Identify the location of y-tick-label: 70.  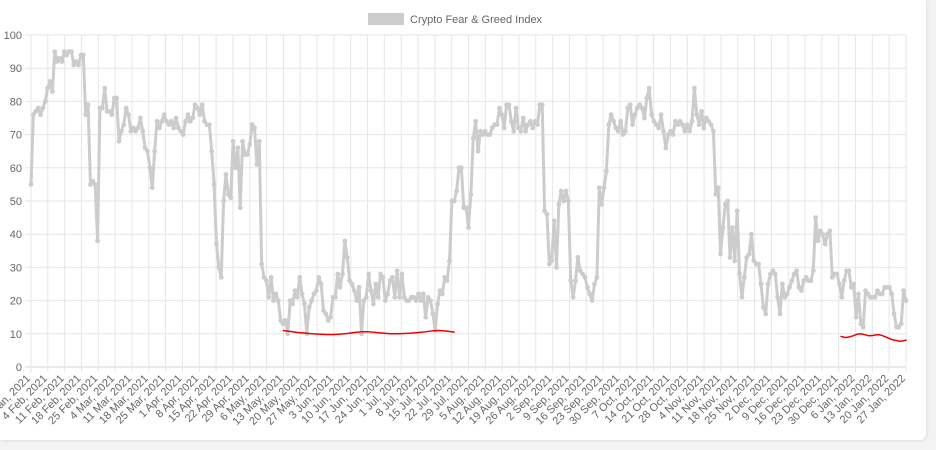
(16, 136).